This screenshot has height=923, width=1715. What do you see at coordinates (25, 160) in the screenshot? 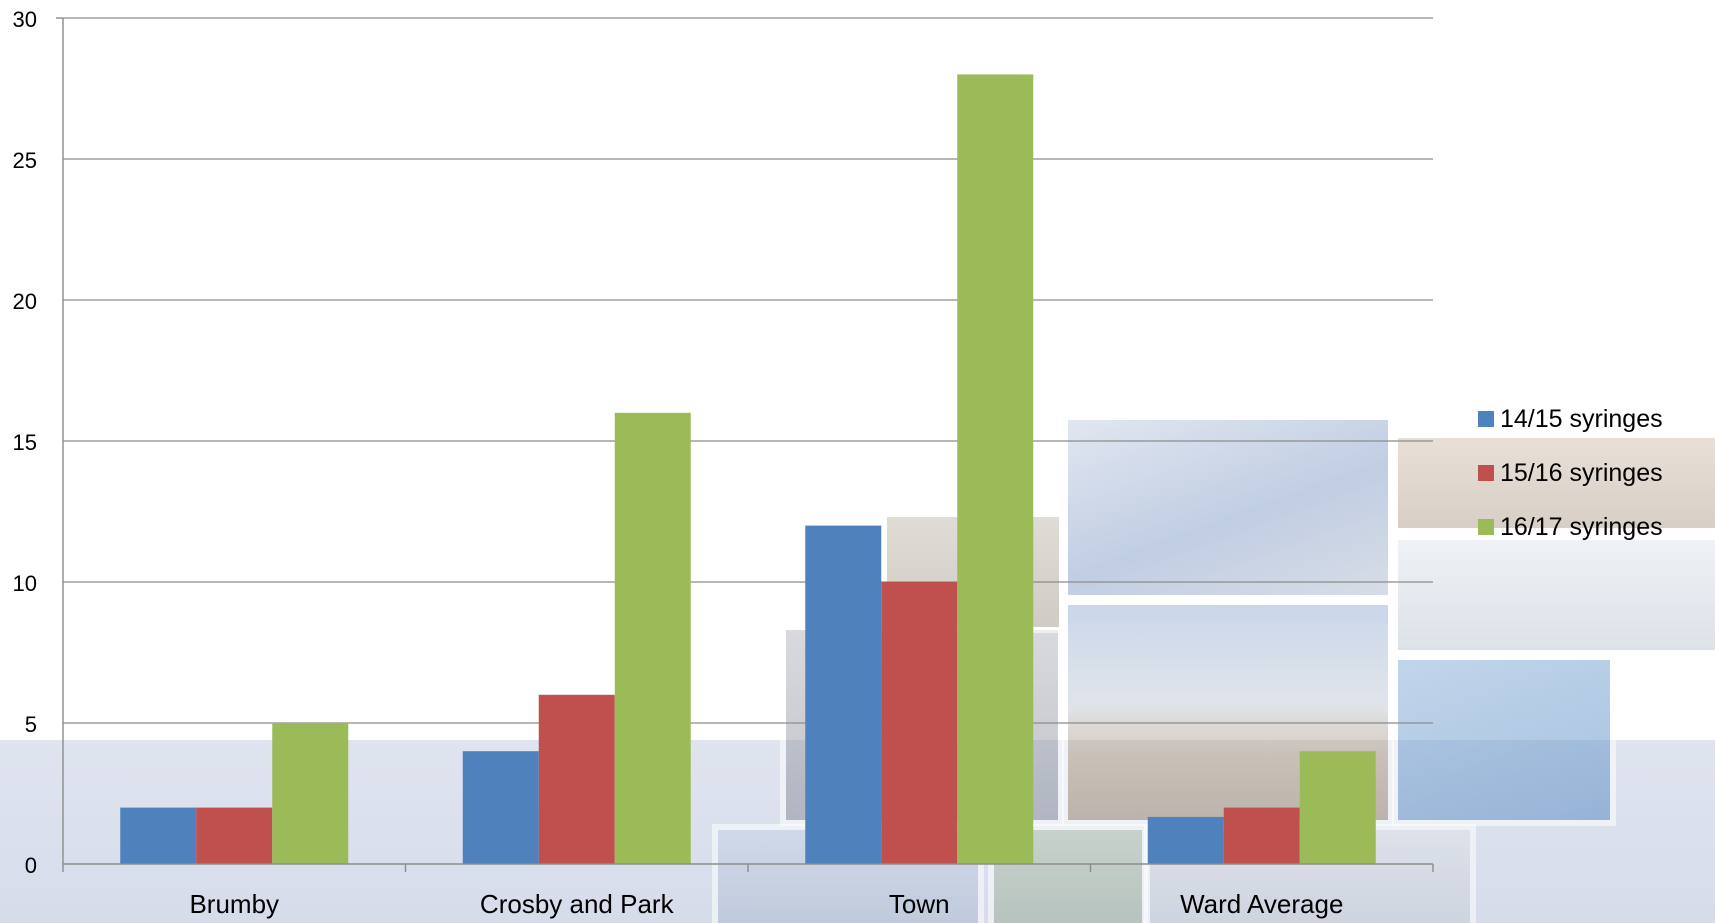
I see `y-tick-label: 25` at bounding box center [25, 160].